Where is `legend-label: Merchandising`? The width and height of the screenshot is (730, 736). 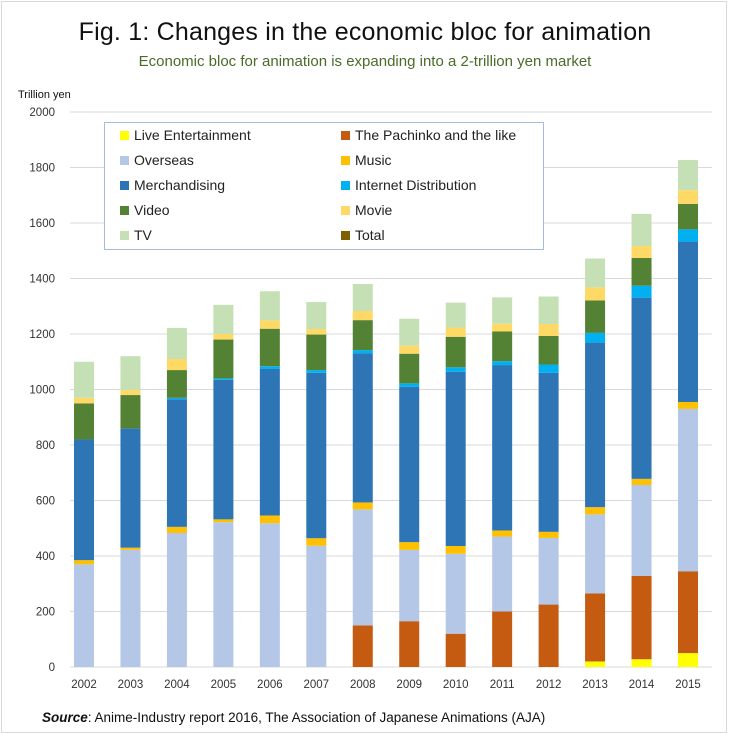
legend-label: Merchandising is located at coordinates (180, 185).